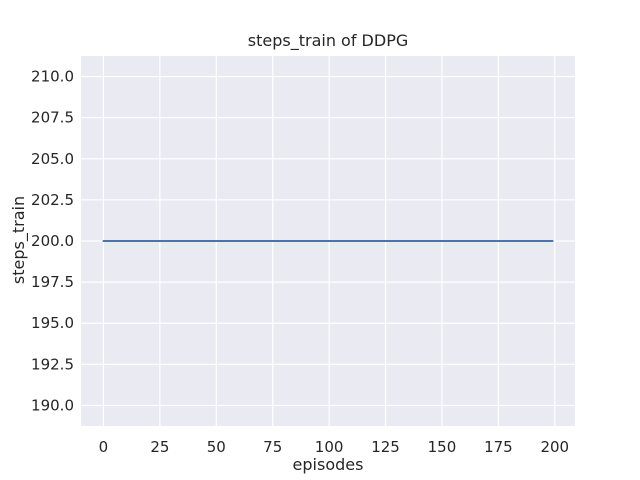  Describe the element at coordinates (159, 447) in the screenshot. I see `x-tick-label: 25` at that location.